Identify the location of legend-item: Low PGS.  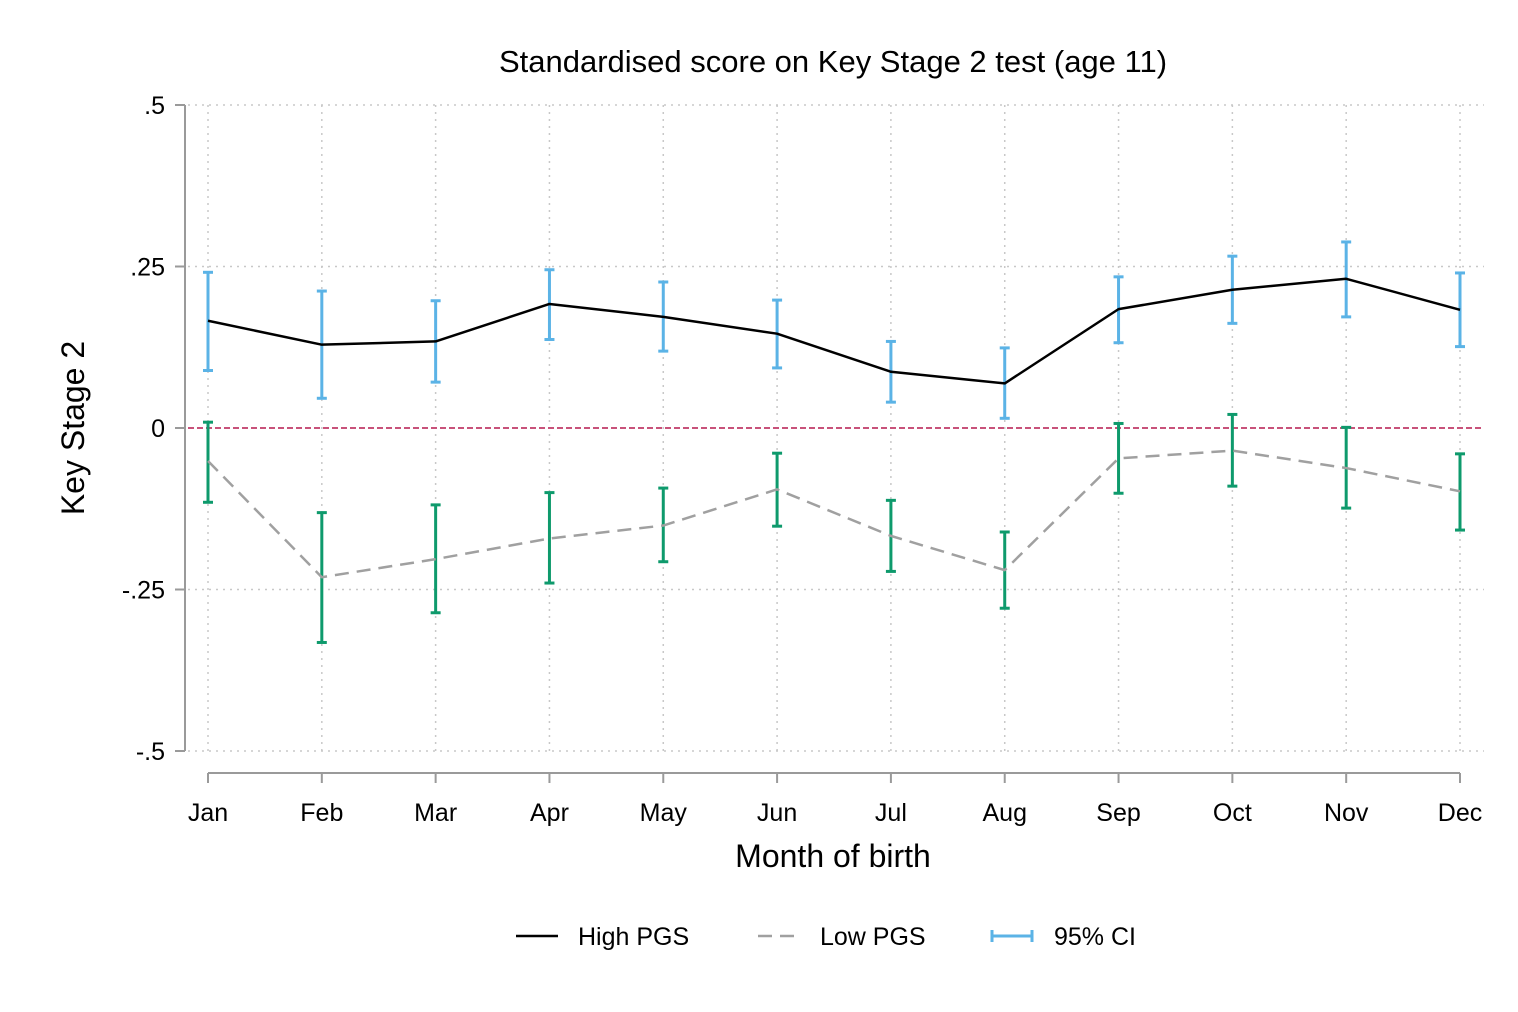
(842, 937).